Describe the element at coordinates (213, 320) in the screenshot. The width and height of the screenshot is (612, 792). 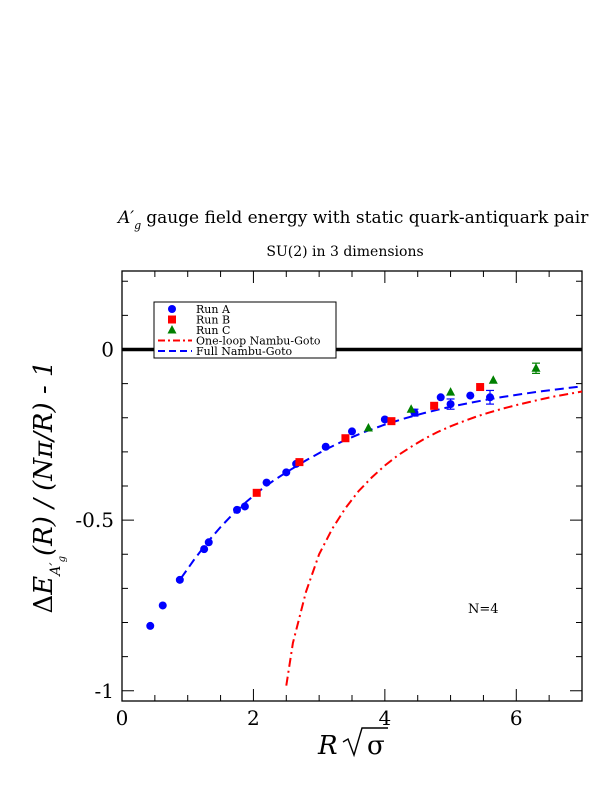
I see `legend-label: Run B` at that location.